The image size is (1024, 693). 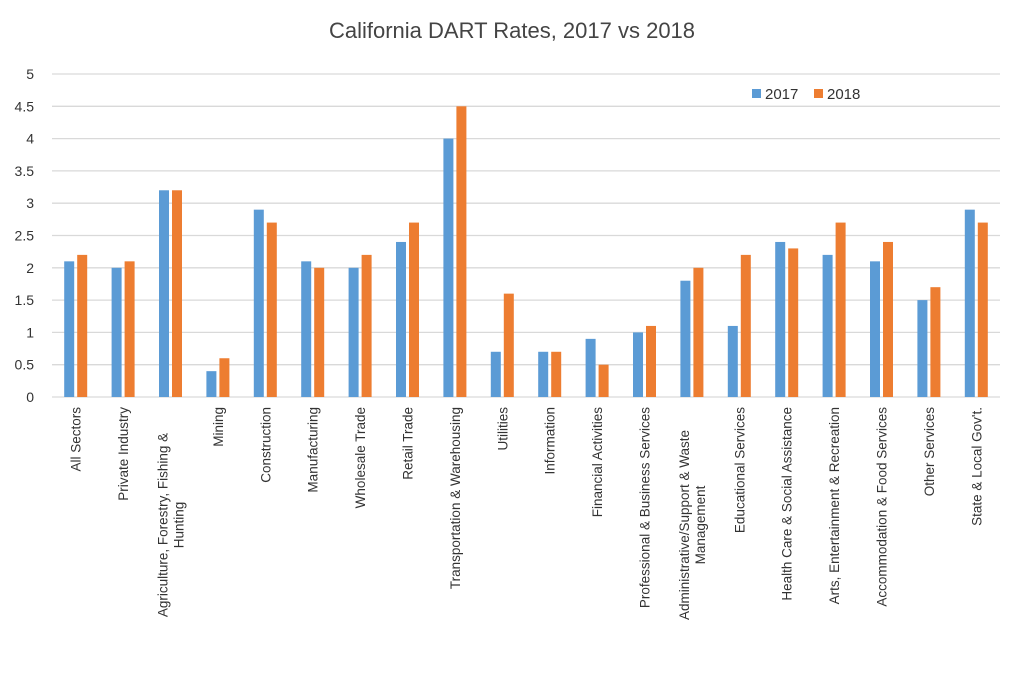 What do you see at coordinates (818, 93) in the screenshot?
I see `legend-swatch-2018` at bounding box center [818, 93].